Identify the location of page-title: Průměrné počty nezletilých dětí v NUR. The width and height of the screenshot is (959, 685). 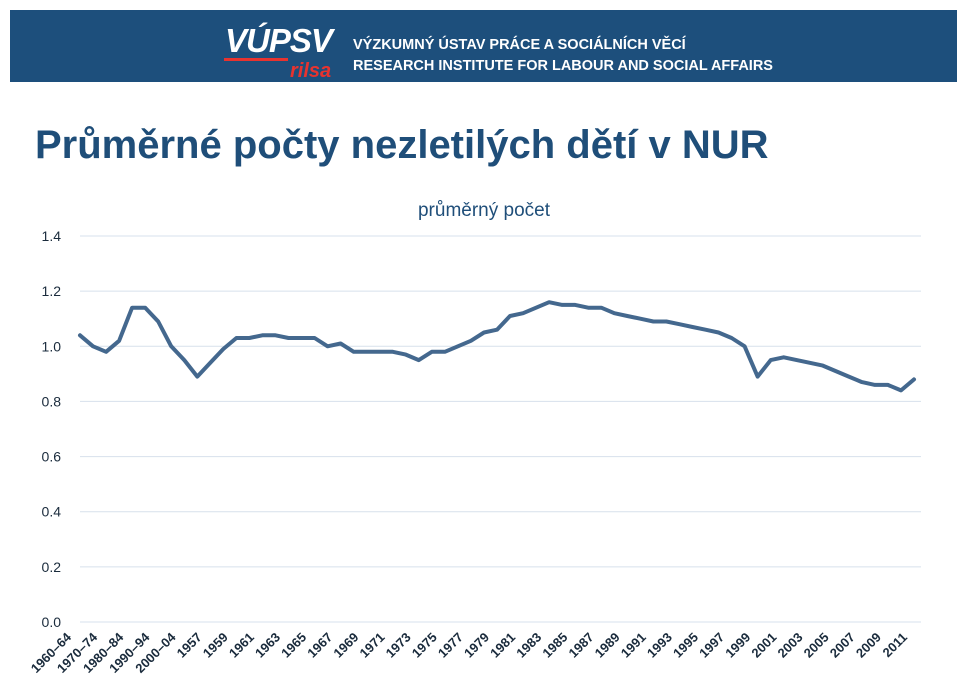
(402, 145).